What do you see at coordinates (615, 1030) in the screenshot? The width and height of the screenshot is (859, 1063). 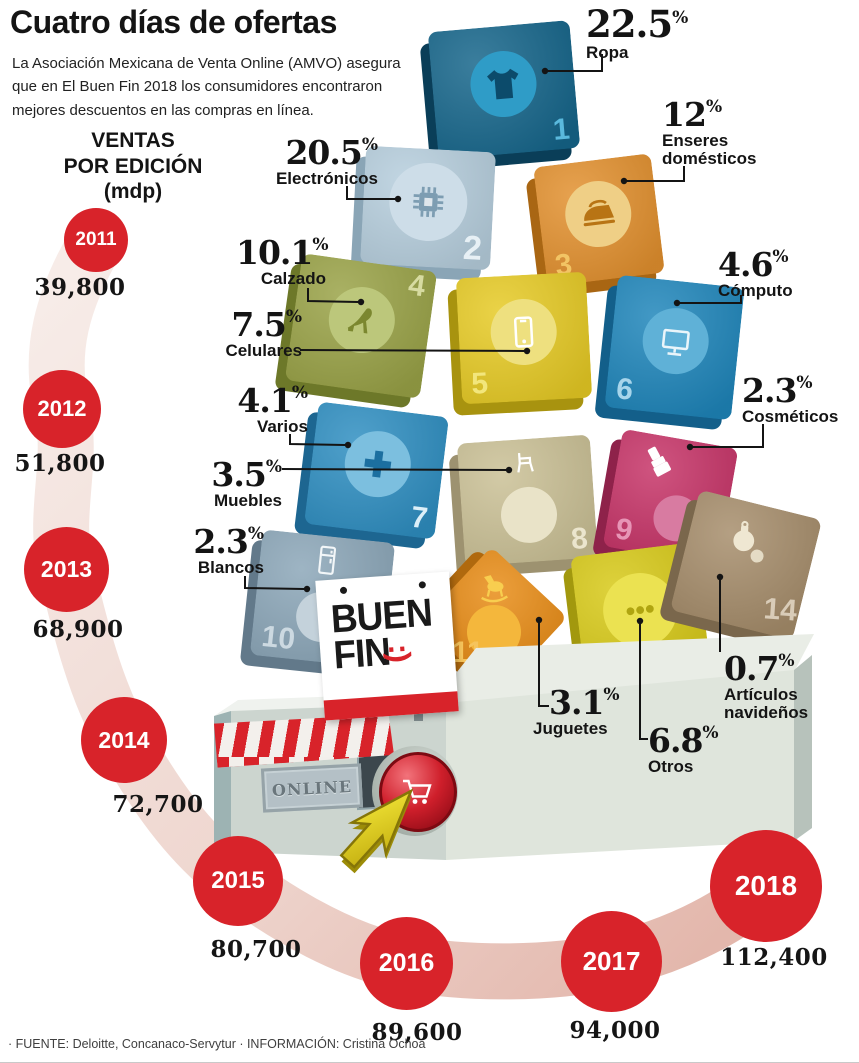 I see `year-value-2017: 94,000` at bounding box center [615, 1030].